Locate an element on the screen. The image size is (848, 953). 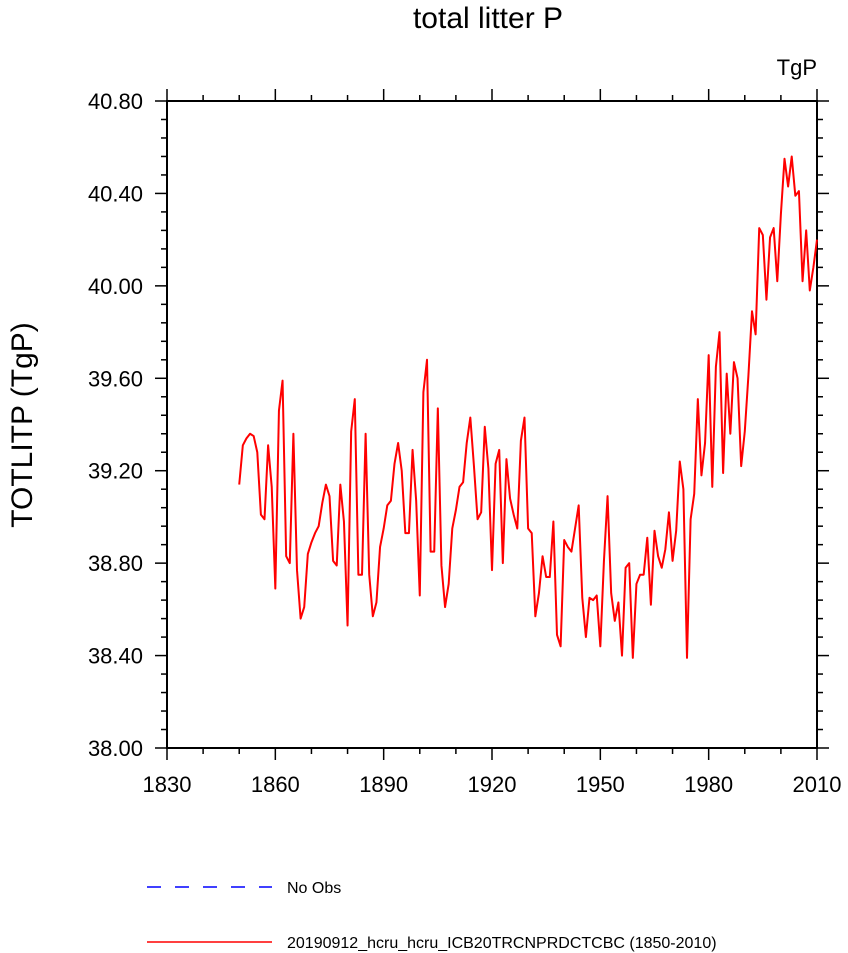
y-axis-label: TOTLITP (TgP) is located at coordinates (22, 425).